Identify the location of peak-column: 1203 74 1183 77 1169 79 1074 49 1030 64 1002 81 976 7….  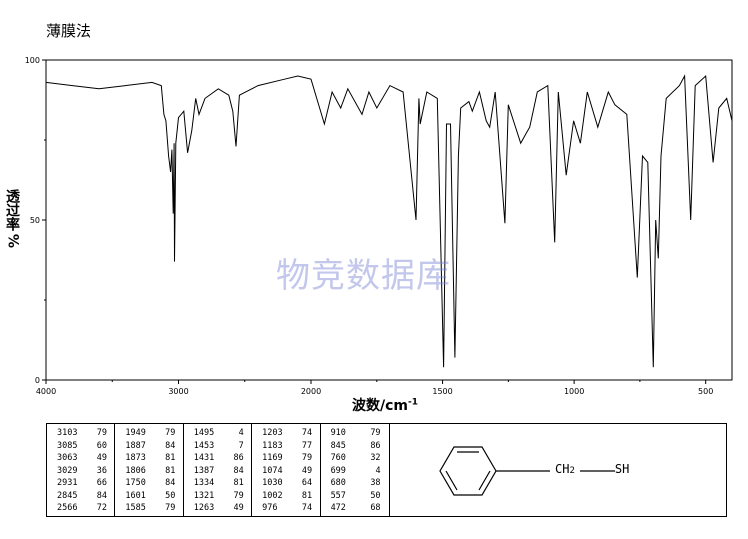
(286, 470).